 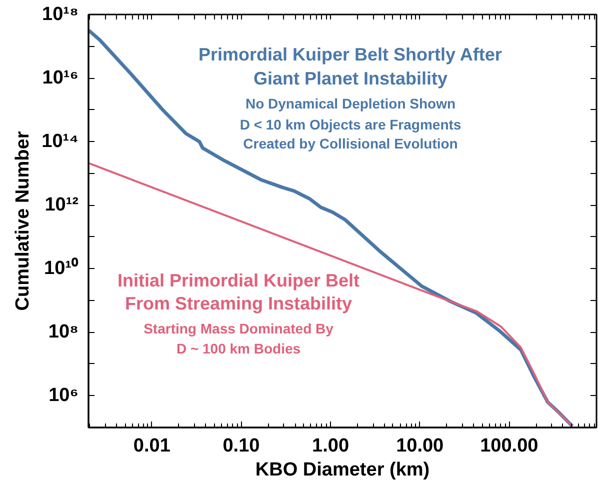 What do you see at coordinates (60, 78) in the screenshot?
I see `y-tick-label: 10¹⁶` at bounding box center [60, 78].